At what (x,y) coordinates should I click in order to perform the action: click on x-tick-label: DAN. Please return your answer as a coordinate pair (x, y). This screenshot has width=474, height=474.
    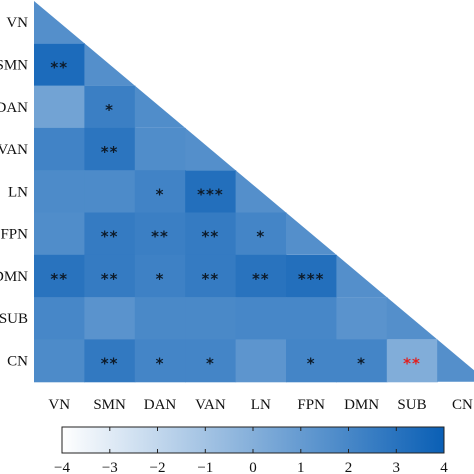
    Looking at the image, I should click on (160, 405).